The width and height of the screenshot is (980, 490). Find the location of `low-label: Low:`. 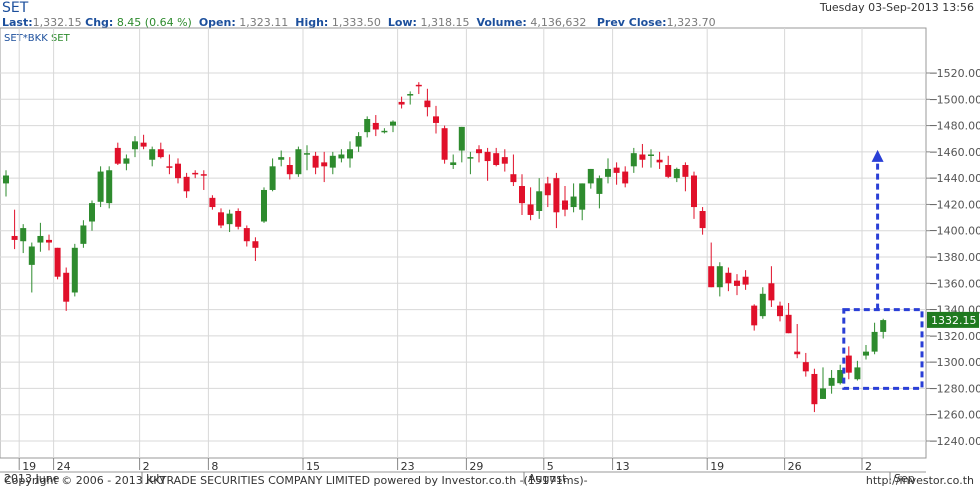

low-label: Low: is located at coordinates (402, 22).